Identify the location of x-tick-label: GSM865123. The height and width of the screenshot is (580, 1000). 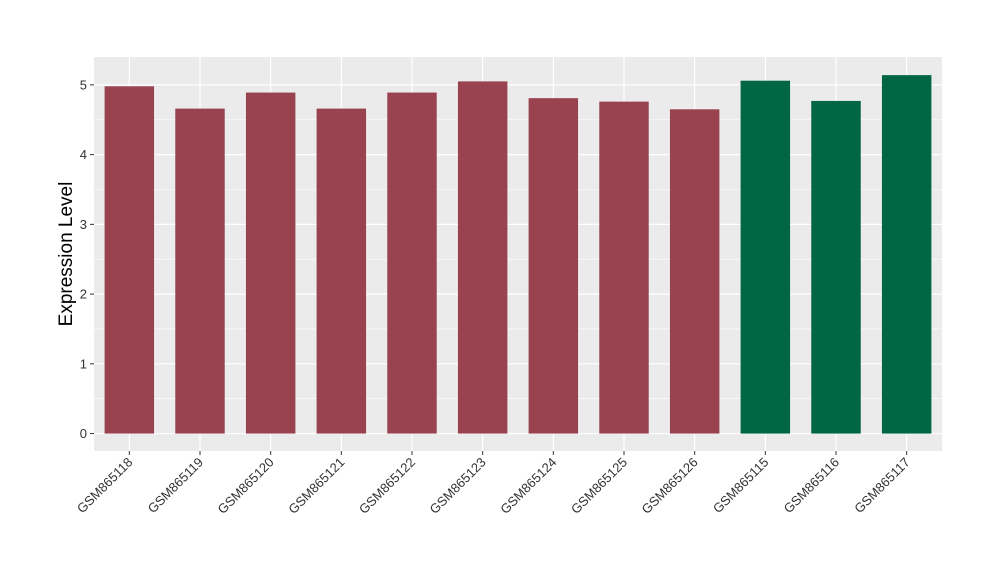
(458, 486).